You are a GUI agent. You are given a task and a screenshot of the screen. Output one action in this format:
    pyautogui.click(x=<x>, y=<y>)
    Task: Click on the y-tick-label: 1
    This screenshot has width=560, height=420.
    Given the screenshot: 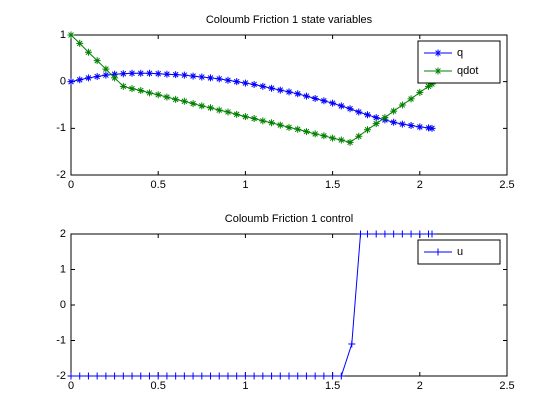 What is the action you would take?
    pyautogui.click(x=63, y=269)
    